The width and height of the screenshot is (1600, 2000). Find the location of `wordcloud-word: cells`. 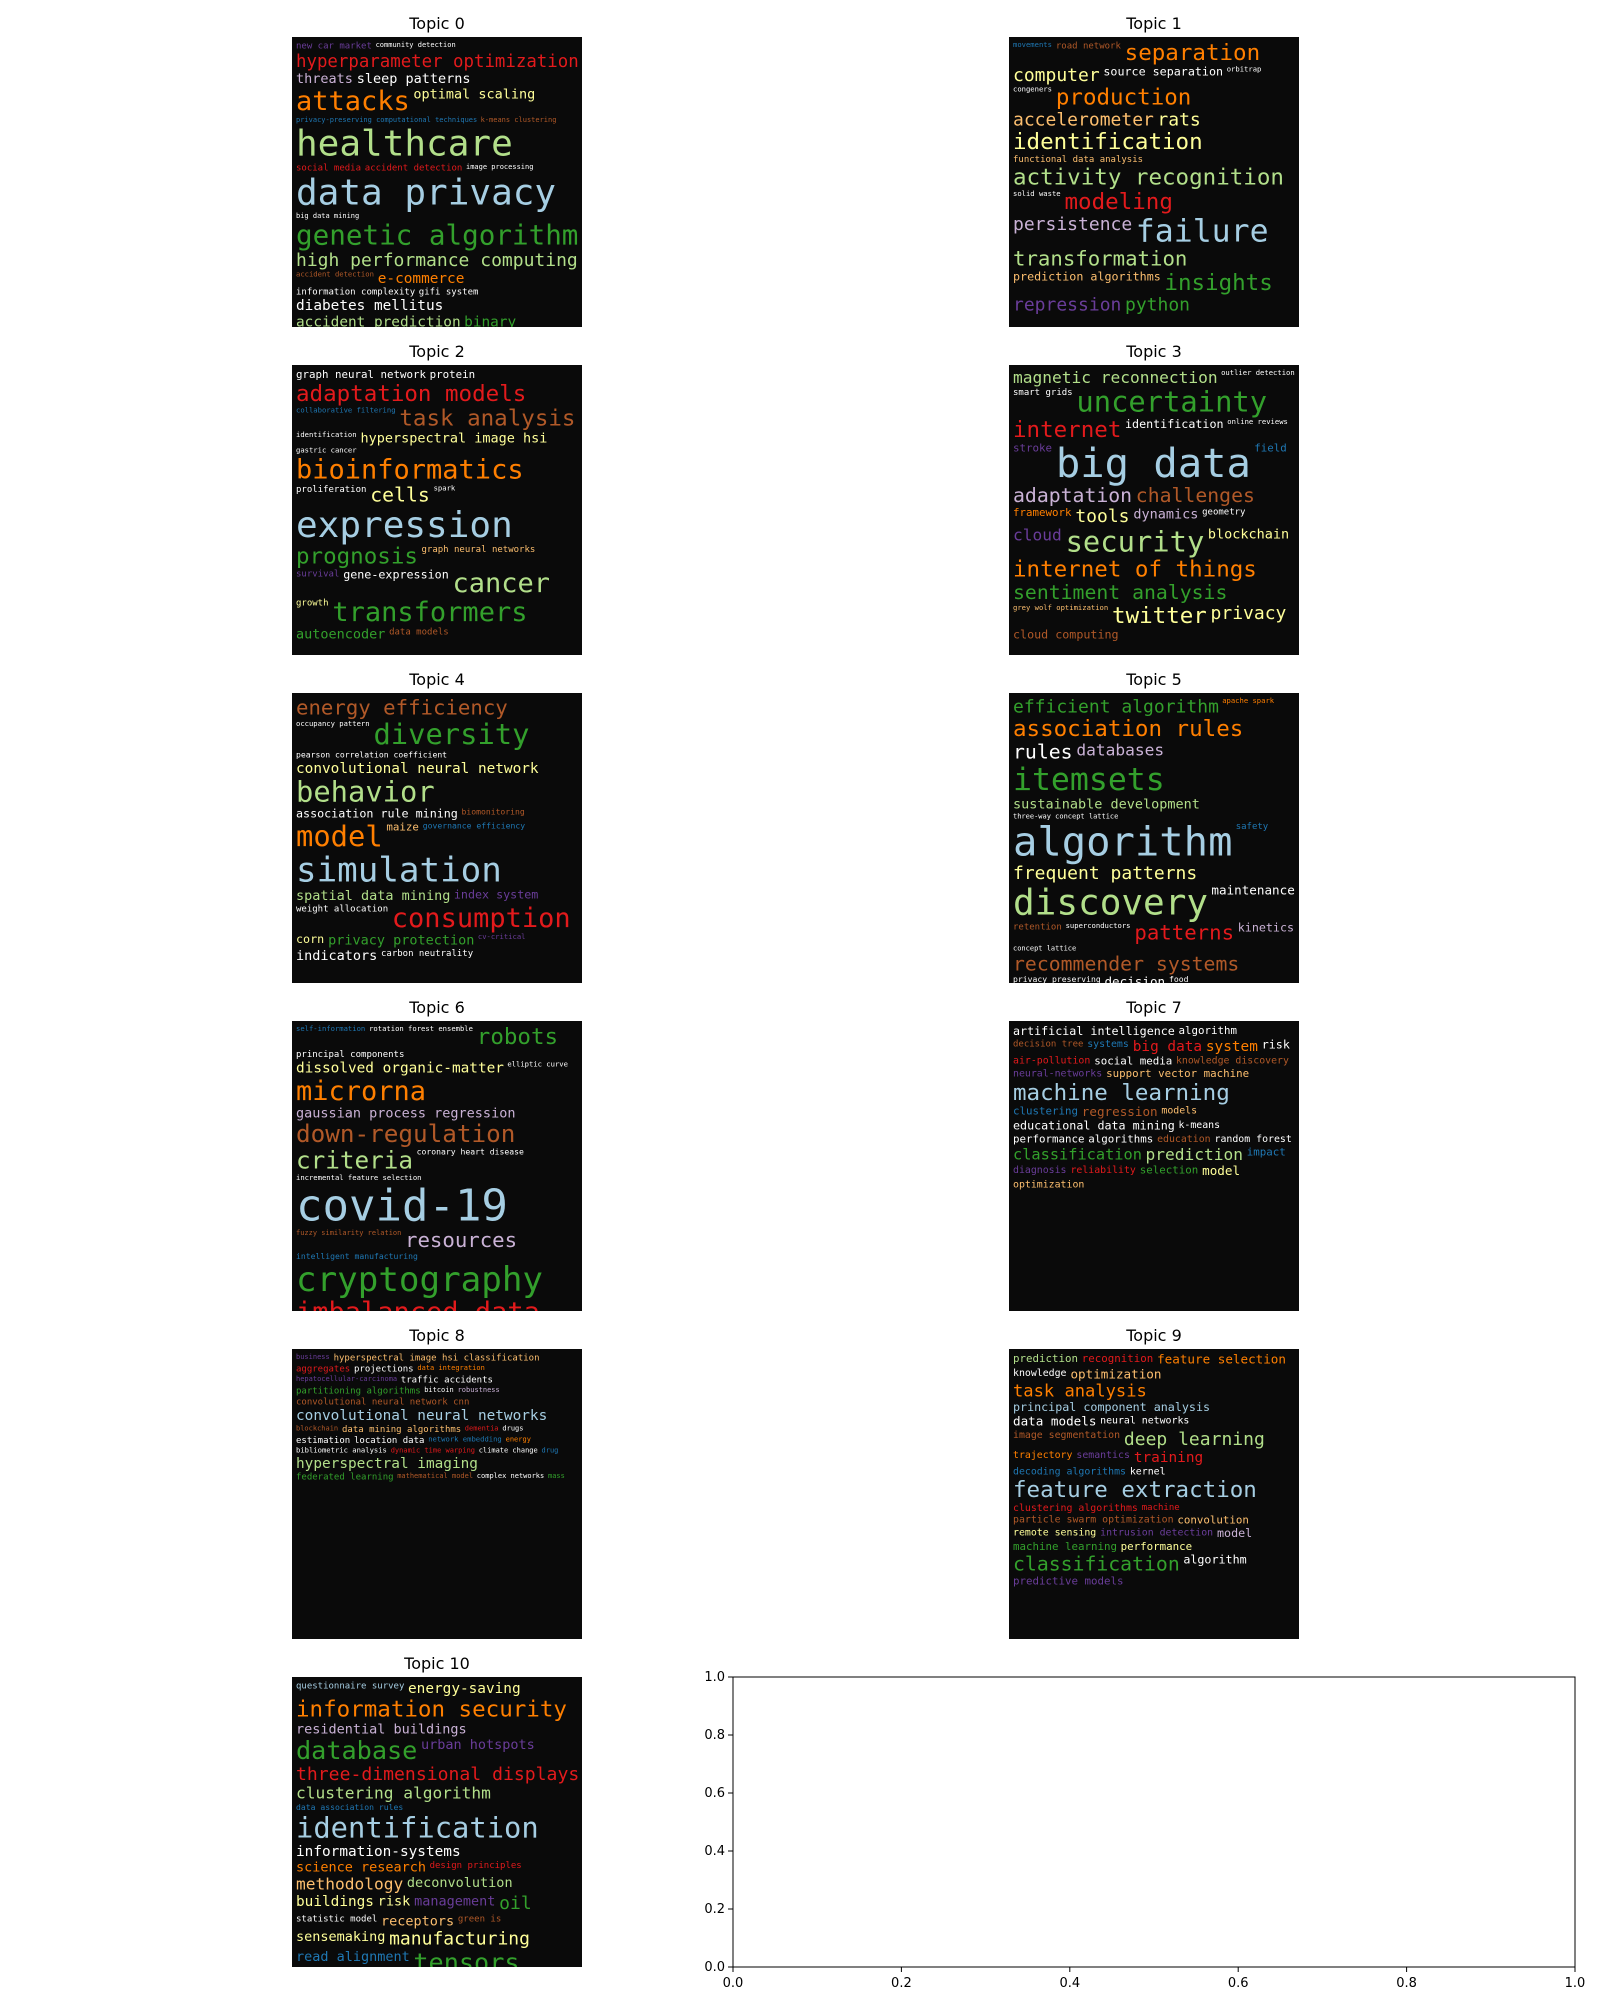

wordcloud-word: cells is located at coordinates (400, 494).